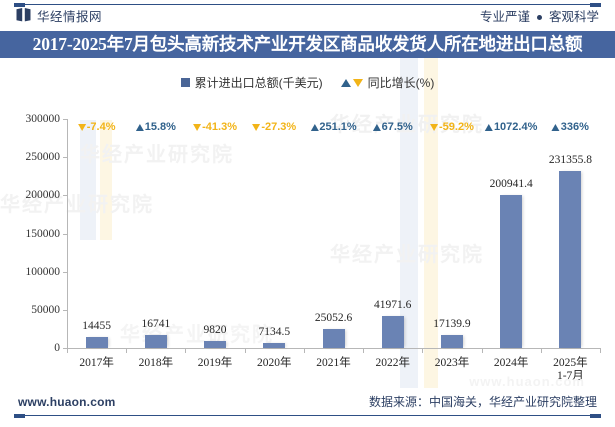 The width and height of the screenshot is (615, 427). Describe the element at coordinates (392, 127) in the screenshot. I see `growth-marker: 67.5%` at that location.